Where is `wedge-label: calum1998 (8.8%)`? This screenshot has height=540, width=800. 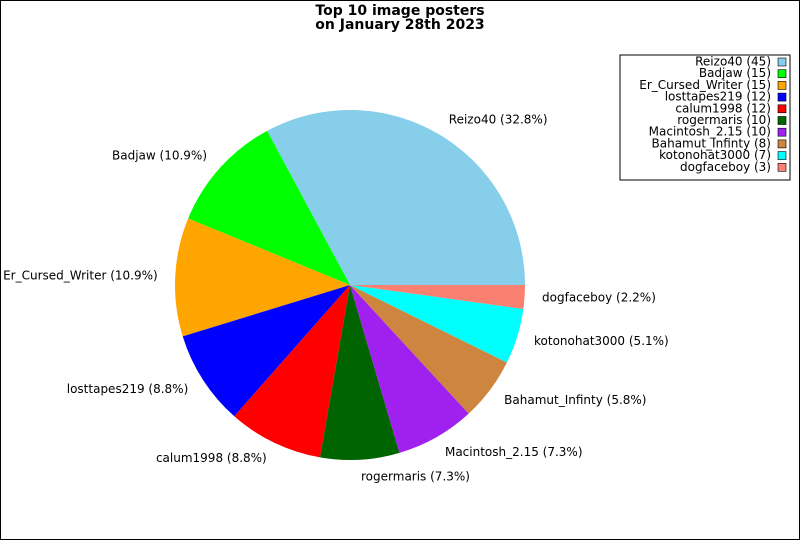 wedge-label: calum1998 (8.8%) is located at coordinates (211, 458).